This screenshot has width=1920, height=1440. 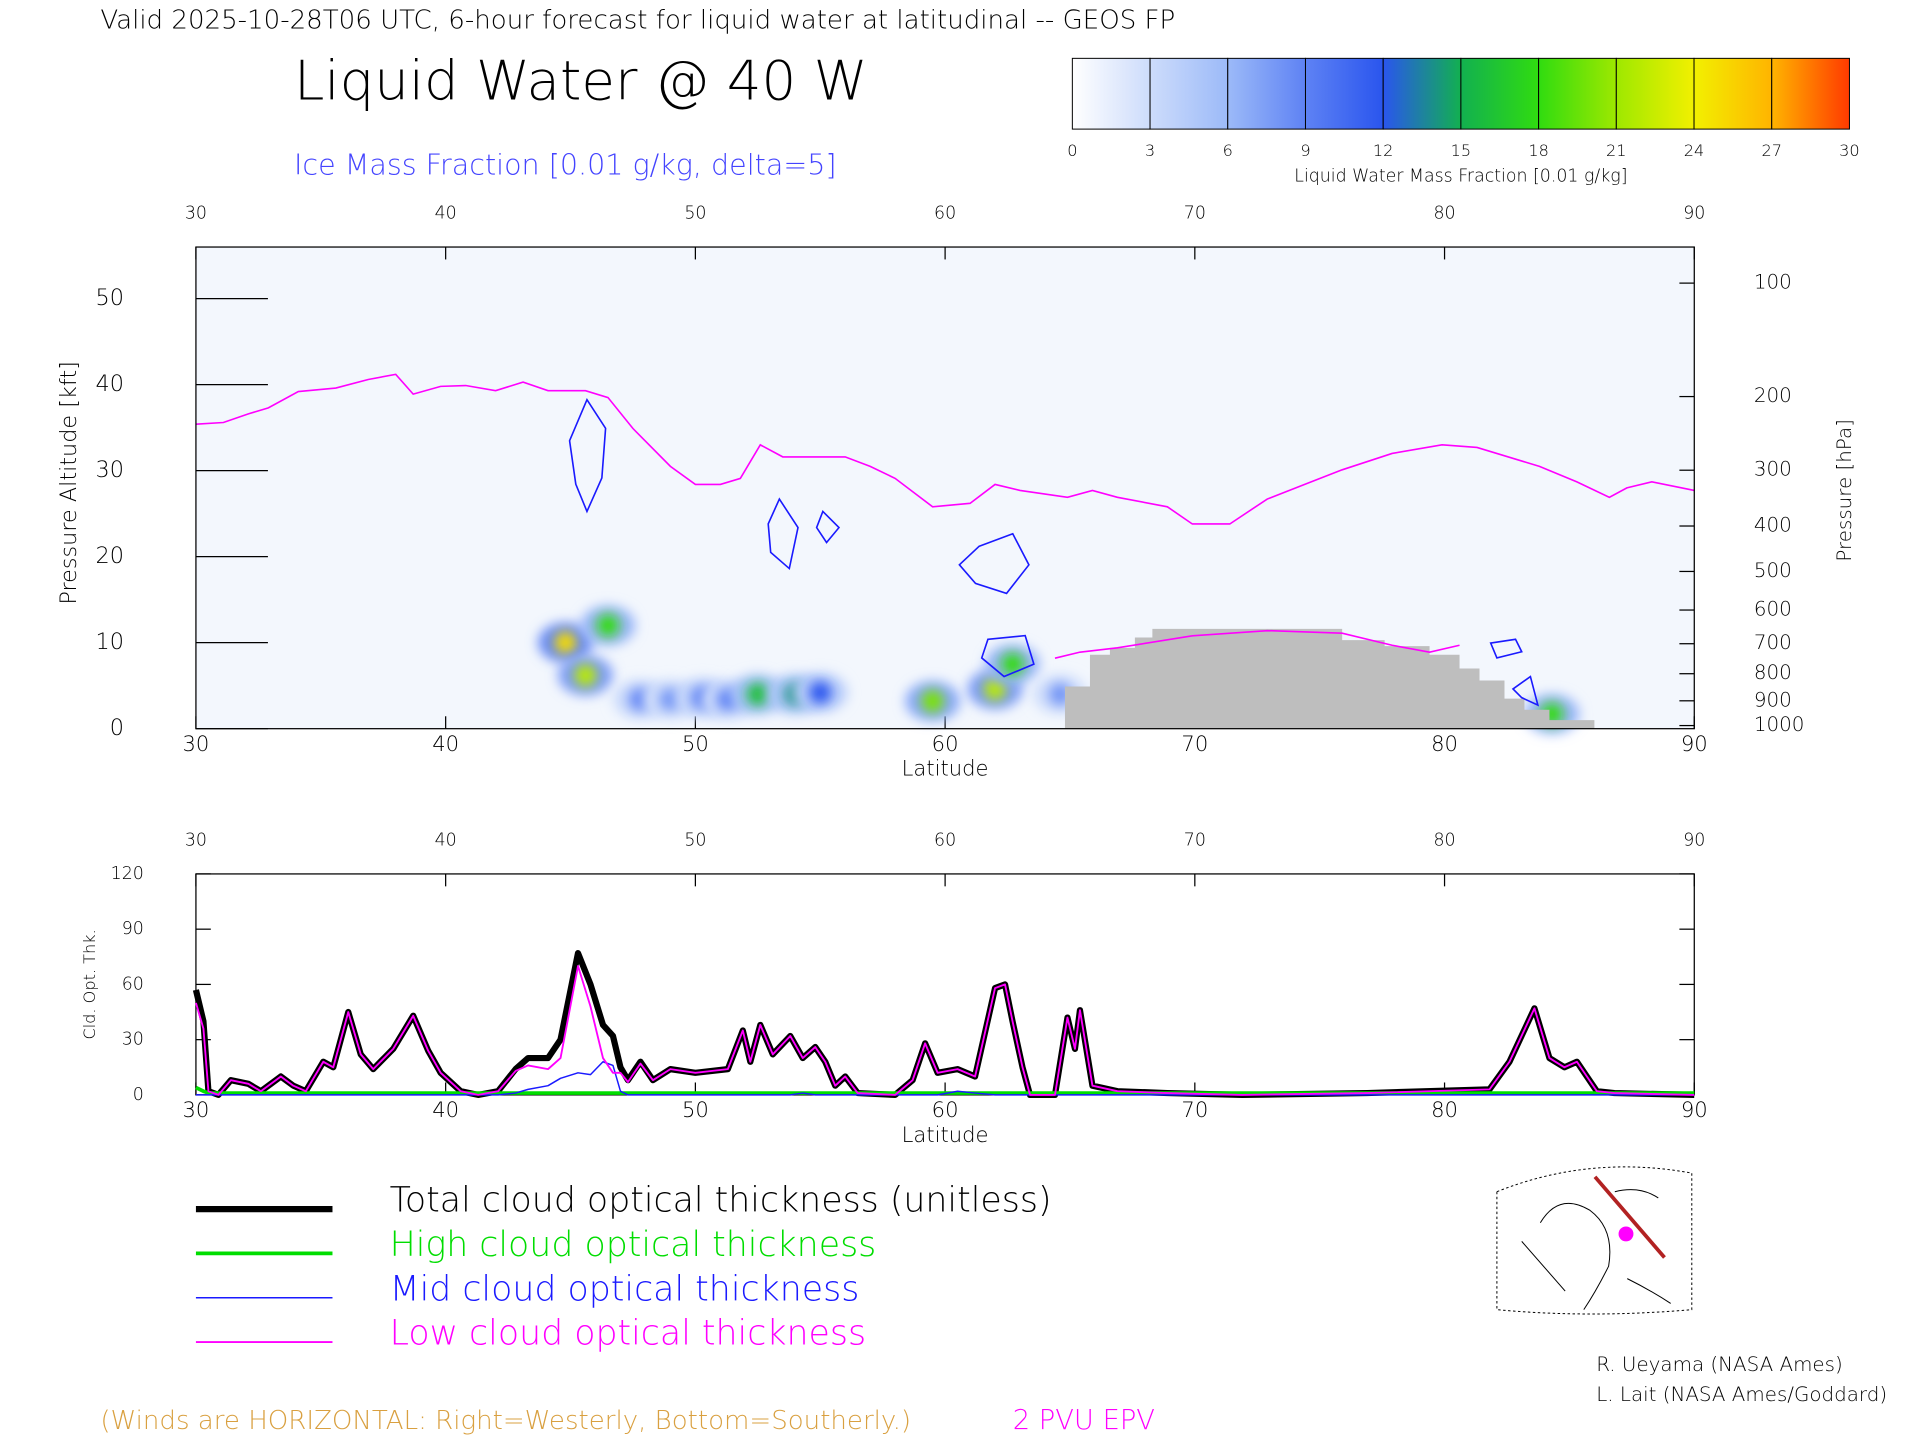 What do you see at coordinates (1194, 1109) in the screenshot?
I see `x-tick-label: 70` at bounding box center [1194, 1109].